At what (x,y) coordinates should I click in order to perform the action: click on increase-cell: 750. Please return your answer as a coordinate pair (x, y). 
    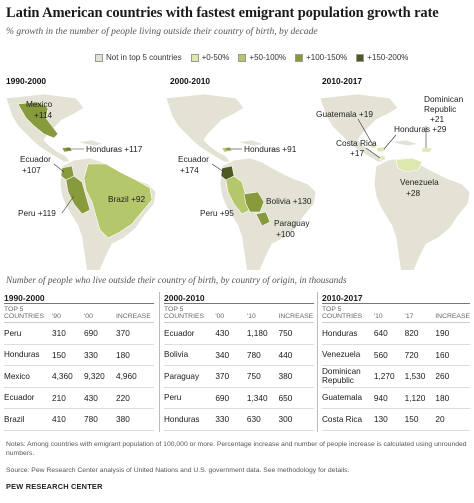
    Looking at the image, I should click on (285, 333).